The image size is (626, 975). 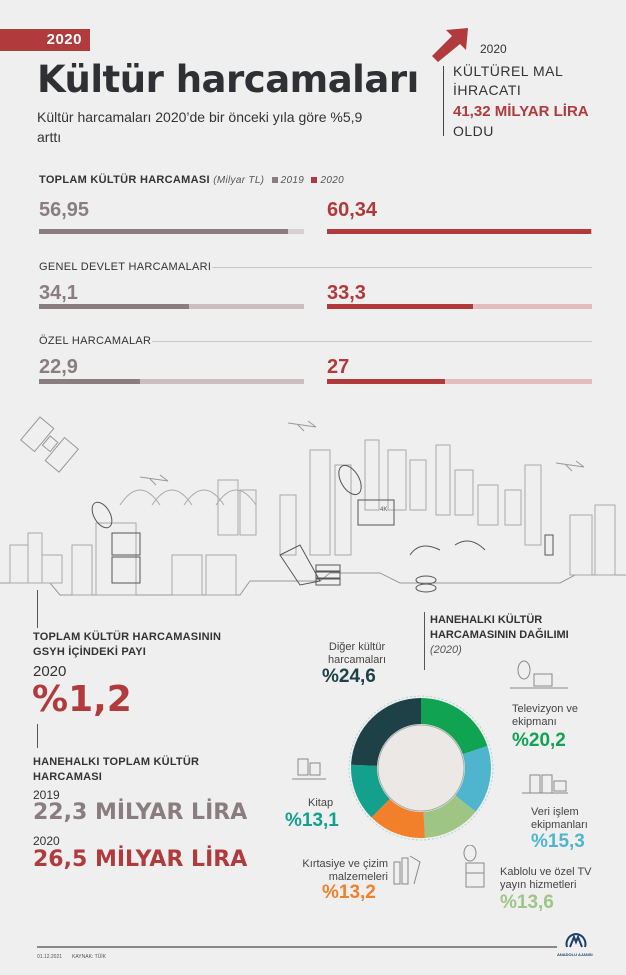 I want to click on bar-state-2019, so click(x=114, y=306).